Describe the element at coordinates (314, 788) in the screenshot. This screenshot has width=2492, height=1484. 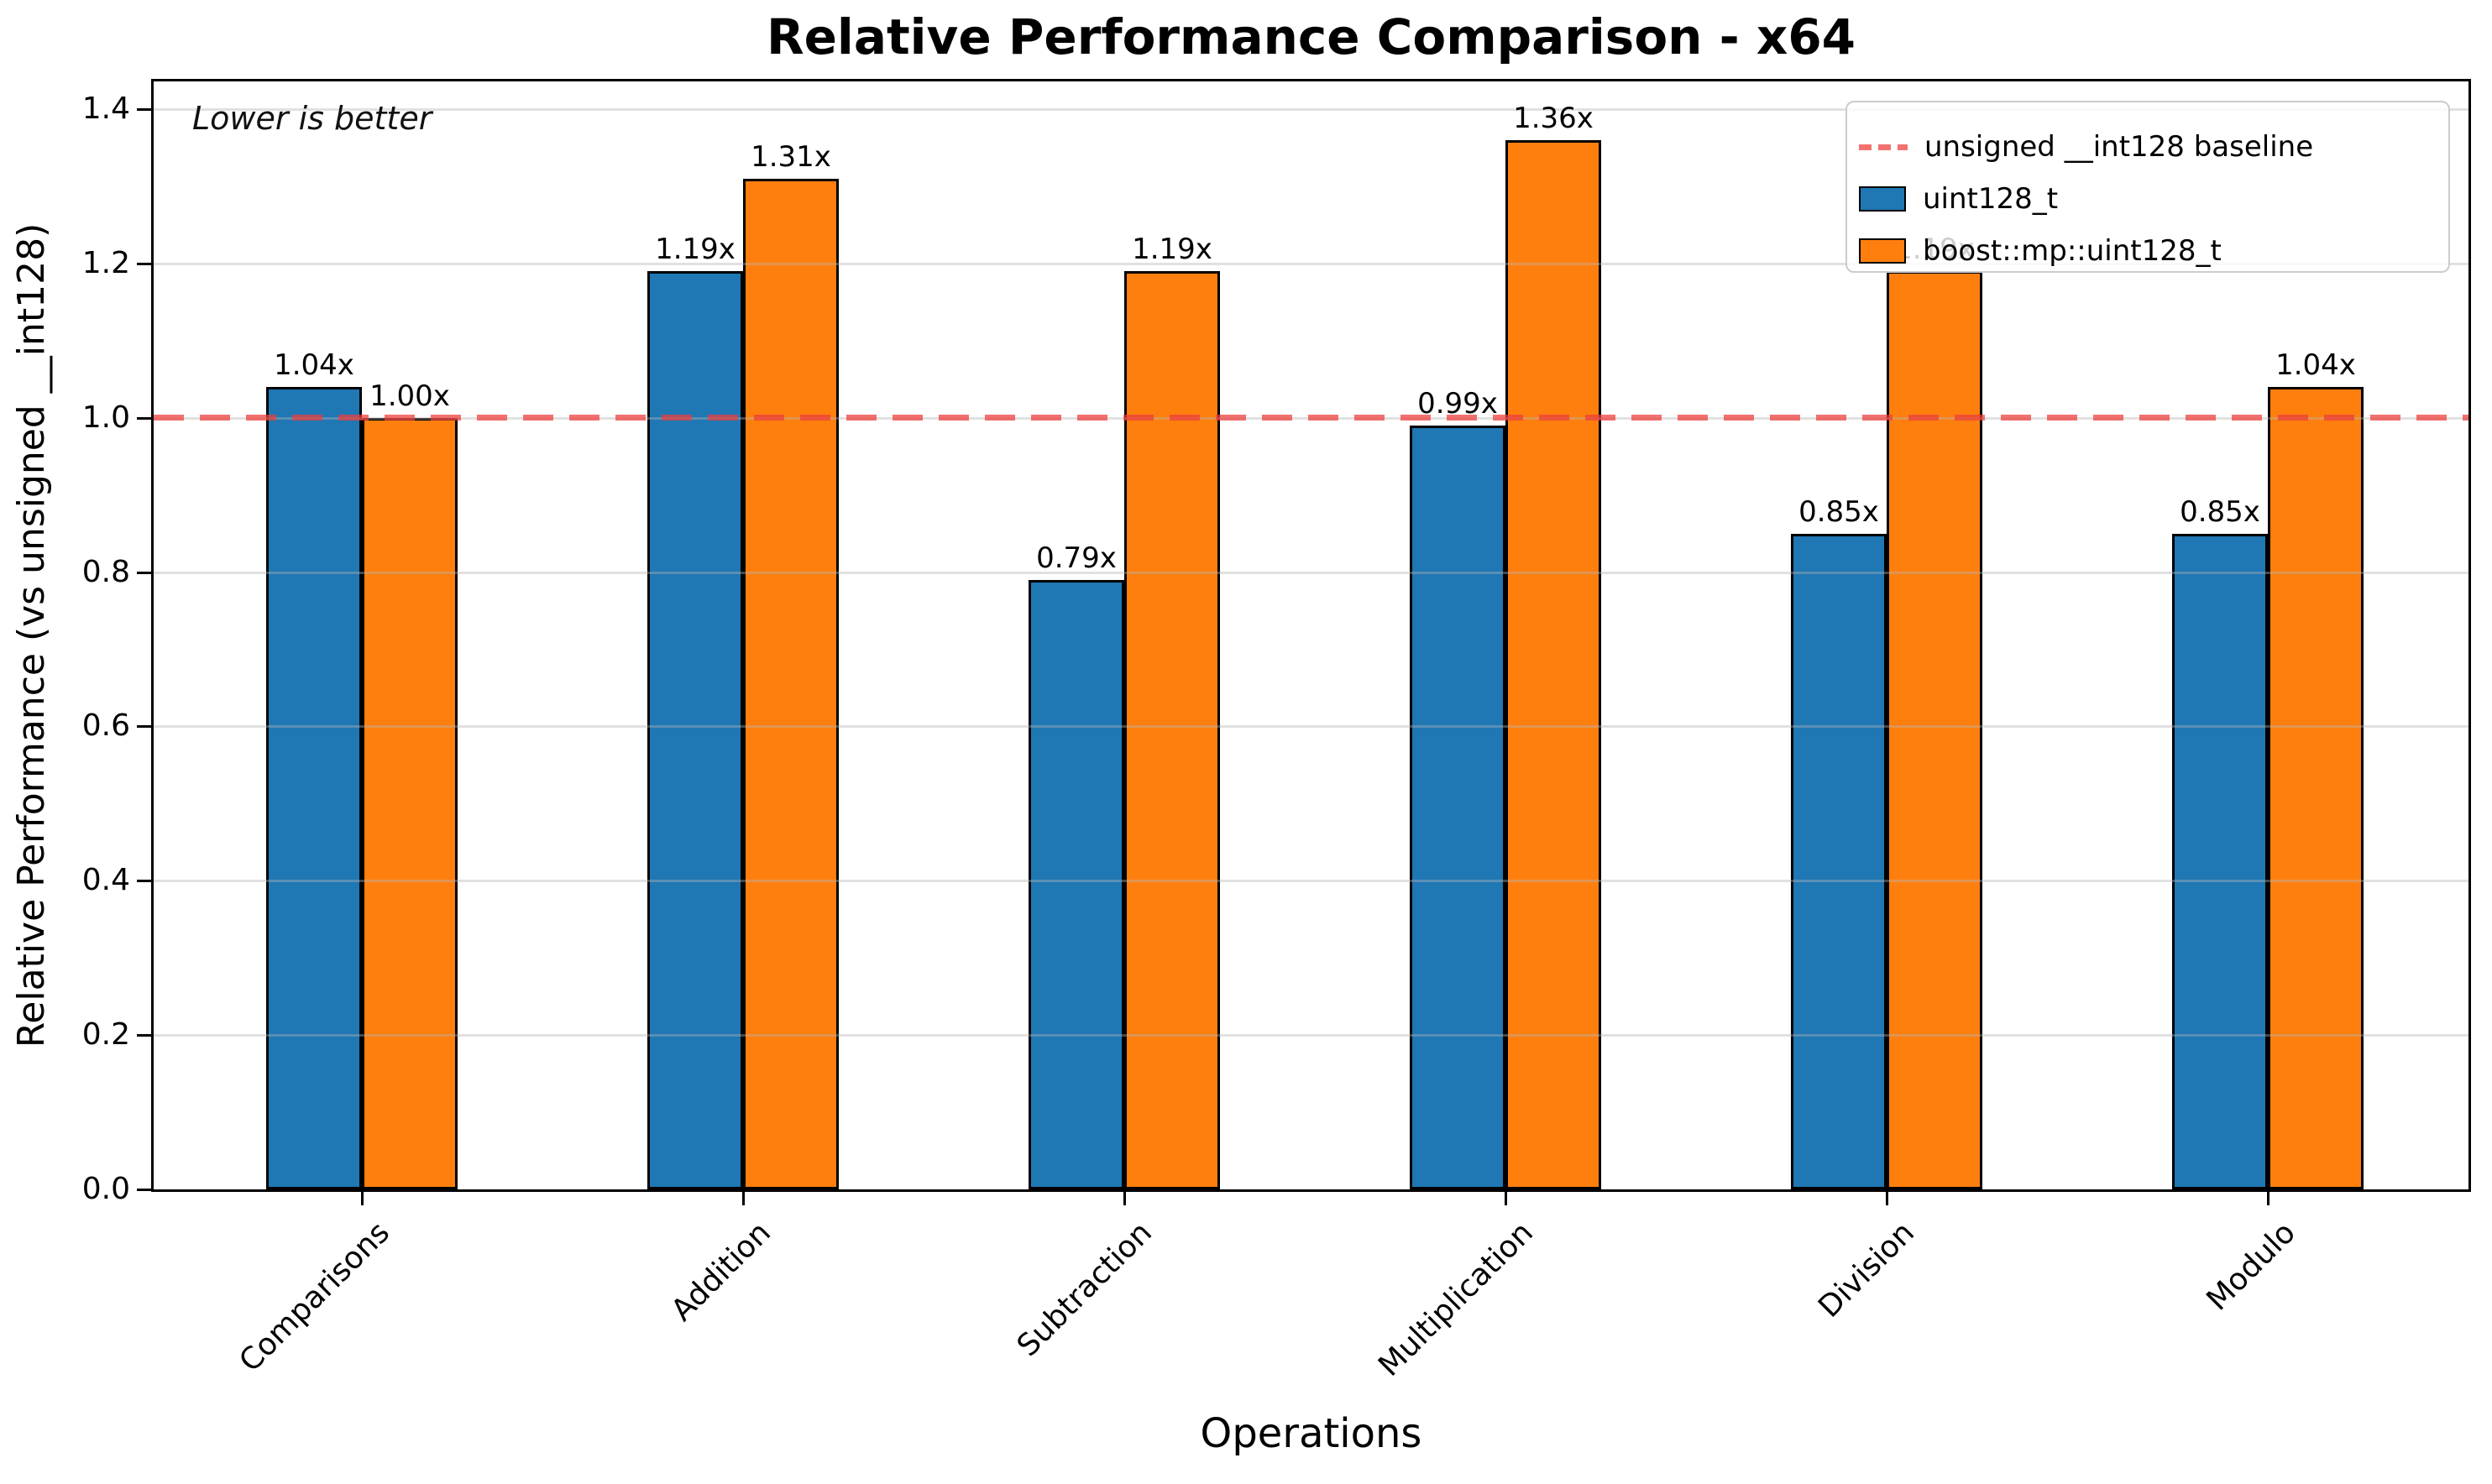
I see `bar-uint128_t-Comparisons` at that location.